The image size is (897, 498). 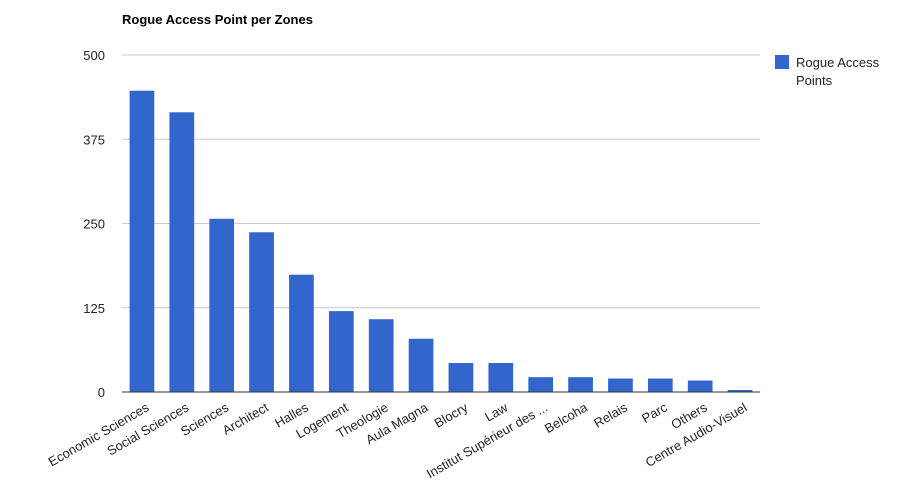 What do you see at coordinates (217, 19) in the screenshot?
I see `chart-title: Rogue Access Point per Zones` at bounding box center [217, 19].